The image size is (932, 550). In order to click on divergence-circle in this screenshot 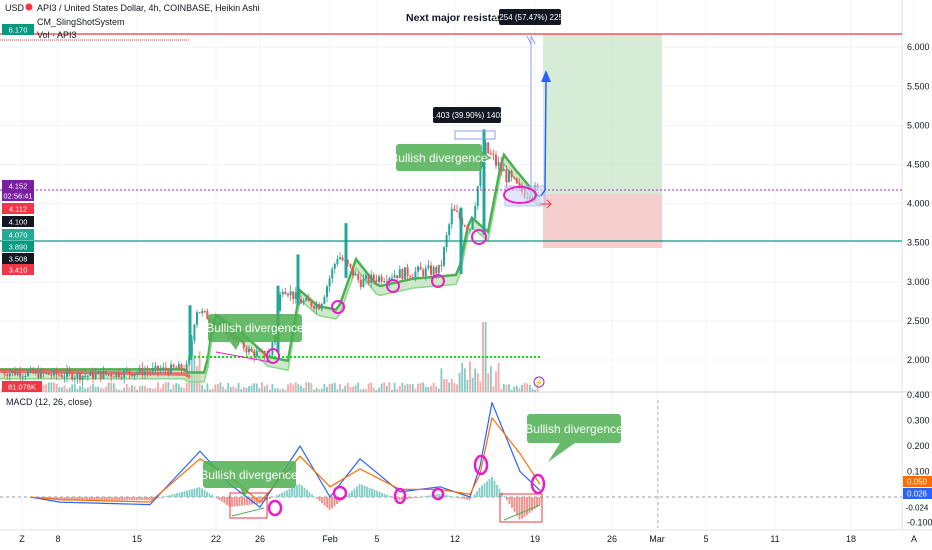, I will do `click(479, 237)`.